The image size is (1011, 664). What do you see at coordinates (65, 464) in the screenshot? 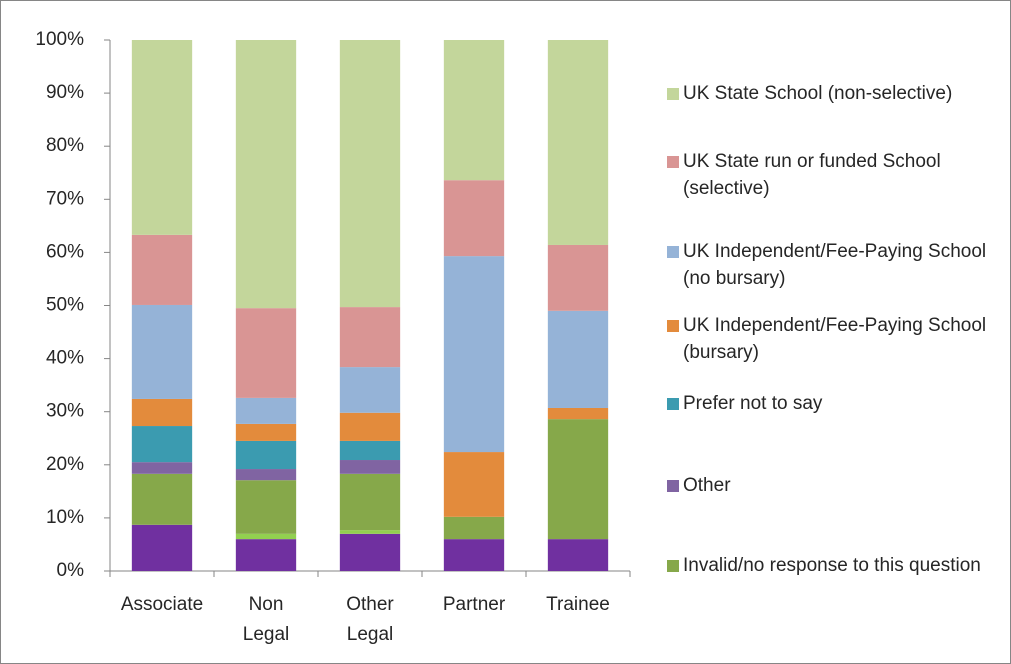
I see `y-tick-label: 20%` at bounding box center [65, 464].